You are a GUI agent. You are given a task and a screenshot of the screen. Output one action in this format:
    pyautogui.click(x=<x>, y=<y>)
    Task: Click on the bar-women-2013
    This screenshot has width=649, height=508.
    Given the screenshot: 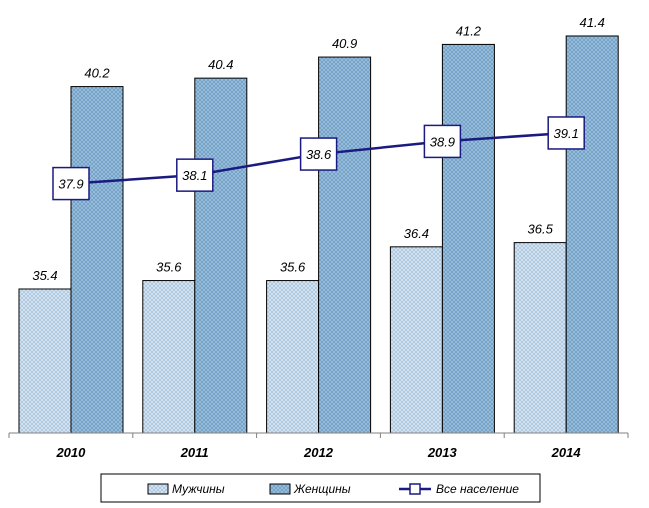 What is the action you would take?
    pyautogui.click(x=468, y=238)
    